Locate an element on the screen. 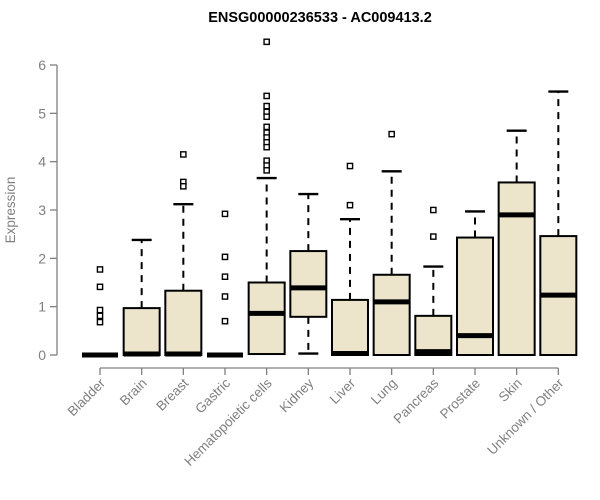 This screenshot has height=500, width=600. x-tick-label: Unknown / Other is located at coordinates (525, 416).